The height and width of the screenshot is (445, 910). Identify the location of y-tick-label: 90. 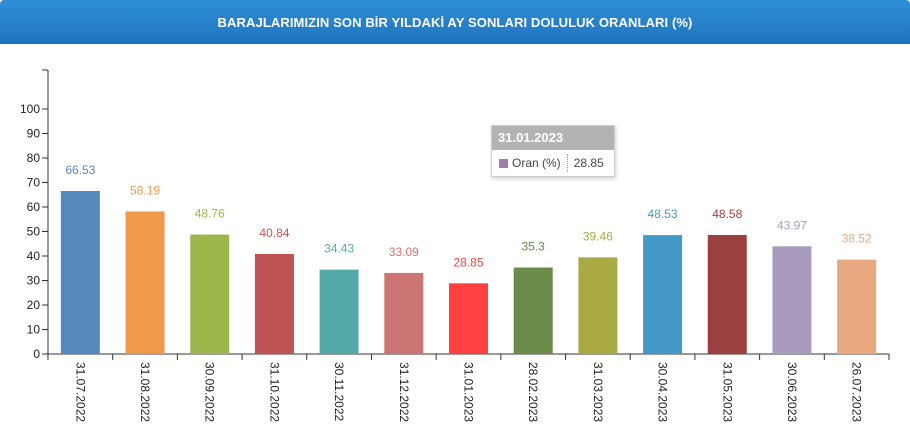
(34, 134).